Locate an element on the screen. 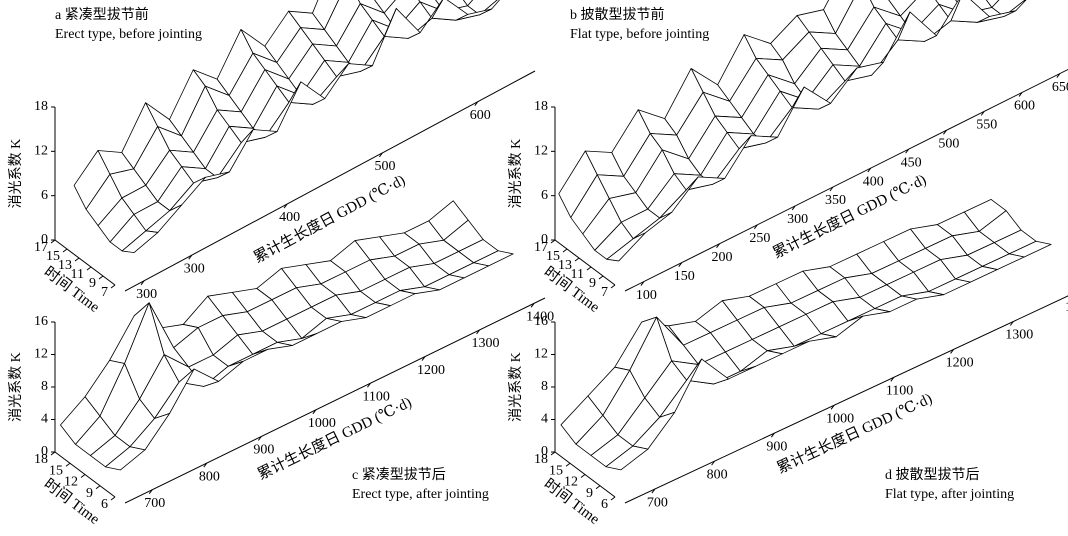  z-axis-label: 消光系数 K is located at coordinates (16, 174).